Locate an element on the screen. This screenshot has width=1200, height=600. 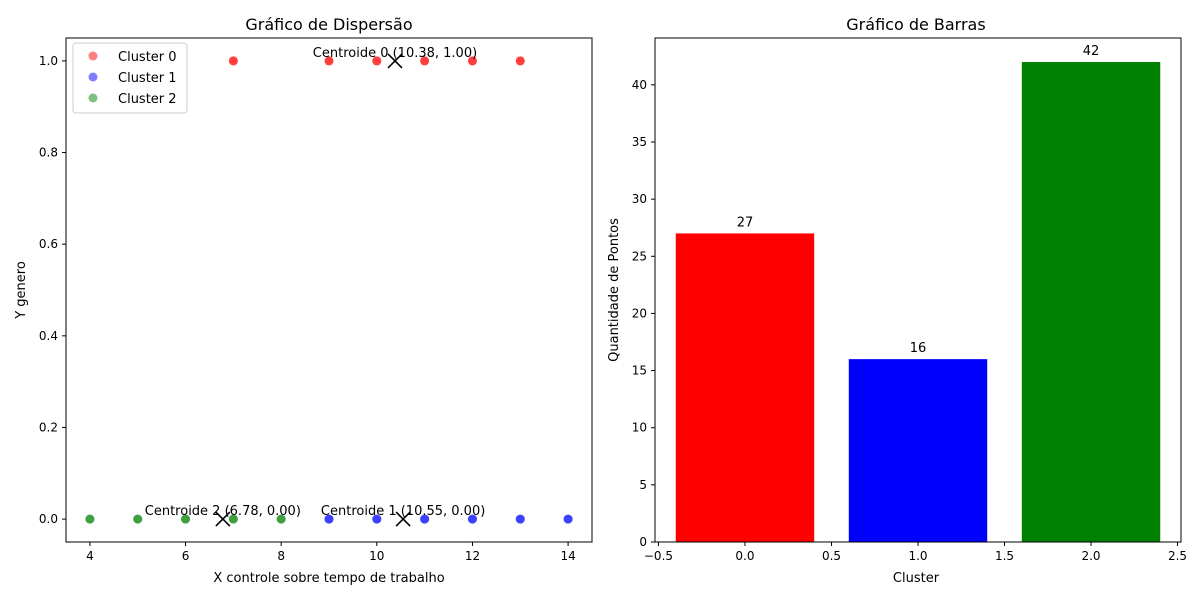
centroid-label-2: Centroide 2 (6.78, 0.00) is located at coordinates (223, 511).